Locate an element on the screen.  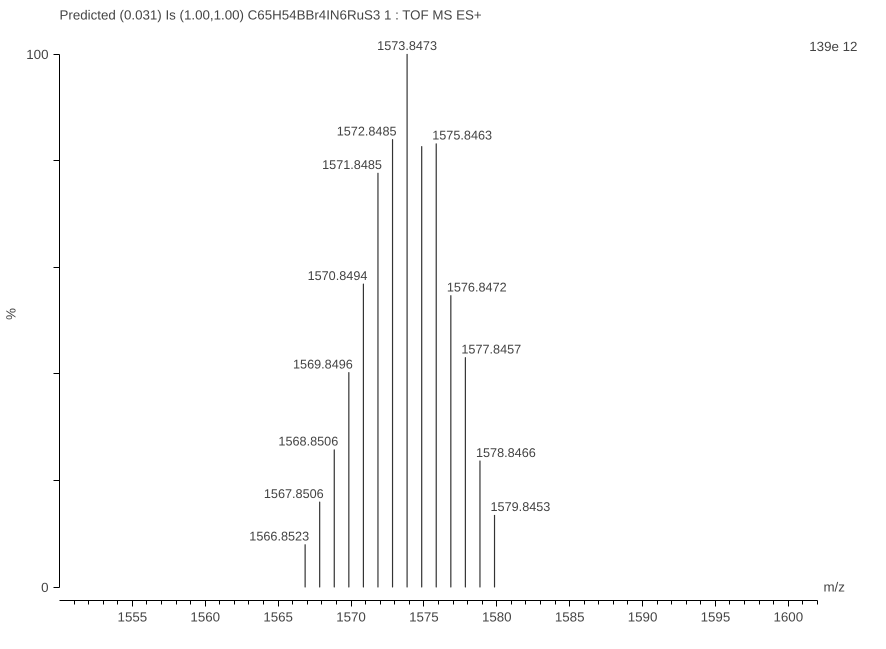
x-tick-label: 1600 is located at coordinates (788, 617).